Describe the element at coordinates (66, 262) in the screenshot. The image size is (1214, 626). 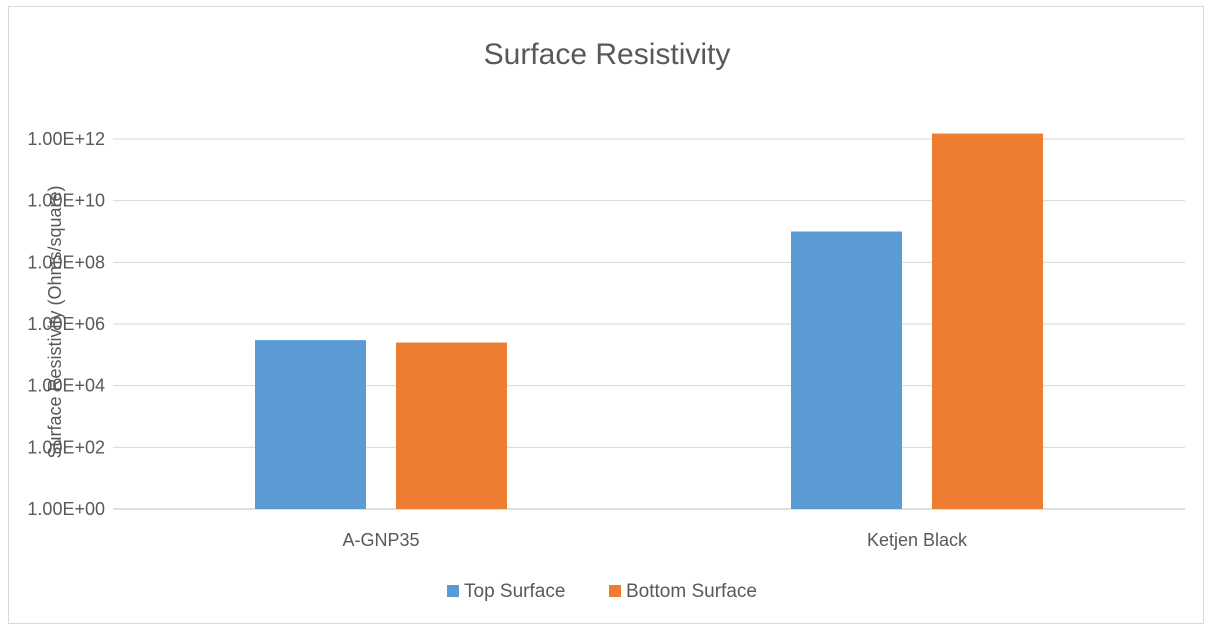
I see `y-tick-label: 1.00E+08` at that location.